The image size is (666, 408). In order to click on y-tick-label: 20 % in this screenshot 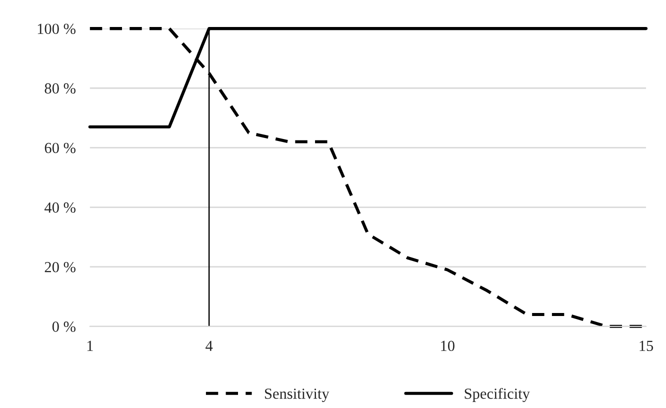, I will do `click(60, 267)`.